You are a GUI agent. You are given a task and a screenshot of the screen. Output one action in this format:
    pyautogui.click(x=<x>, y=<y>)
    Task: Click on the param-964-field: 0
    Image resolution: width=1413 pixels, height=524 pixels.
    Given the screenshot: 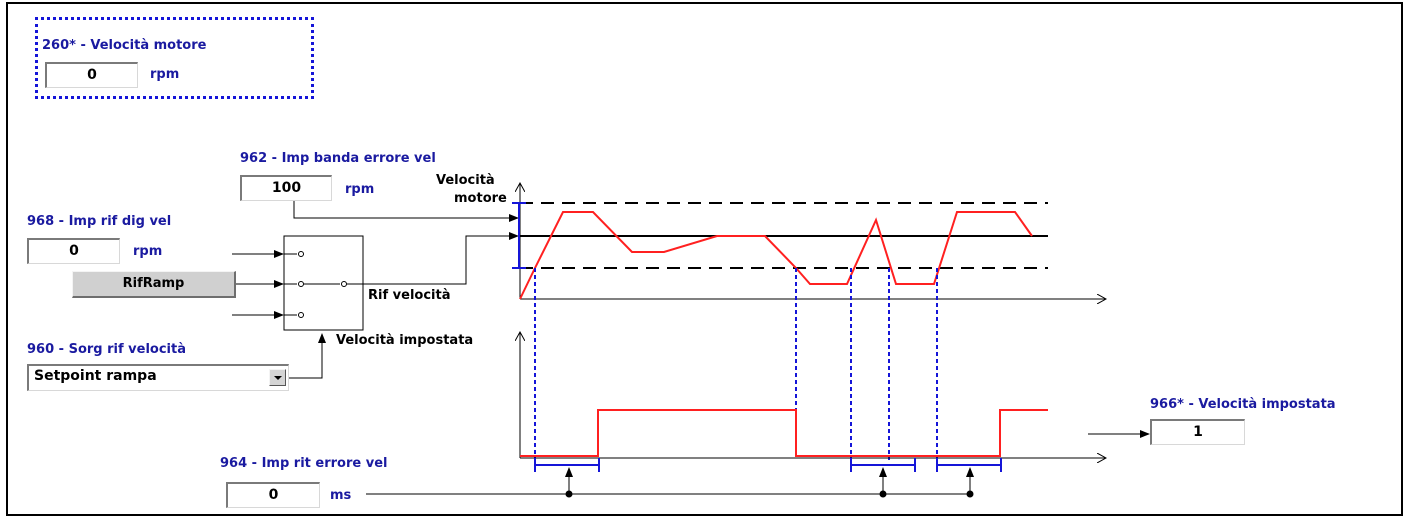 What is the action you would take?
    pyautogui.click(x=273, y=495)
    